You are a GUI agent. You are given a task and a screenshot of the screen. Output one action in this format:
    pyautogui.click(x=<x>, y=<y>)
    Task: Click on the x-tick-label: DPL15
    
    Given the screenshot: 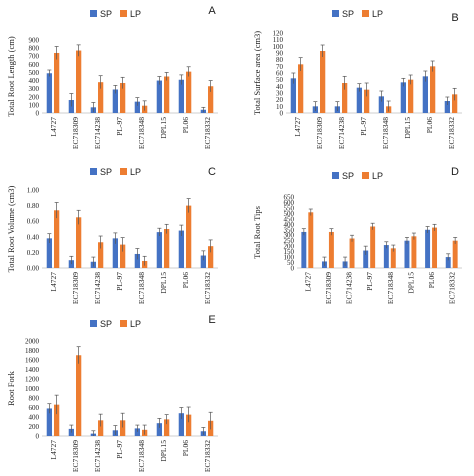 What is the action you would take?
    pyautogui.click(x=410, y=283)
    